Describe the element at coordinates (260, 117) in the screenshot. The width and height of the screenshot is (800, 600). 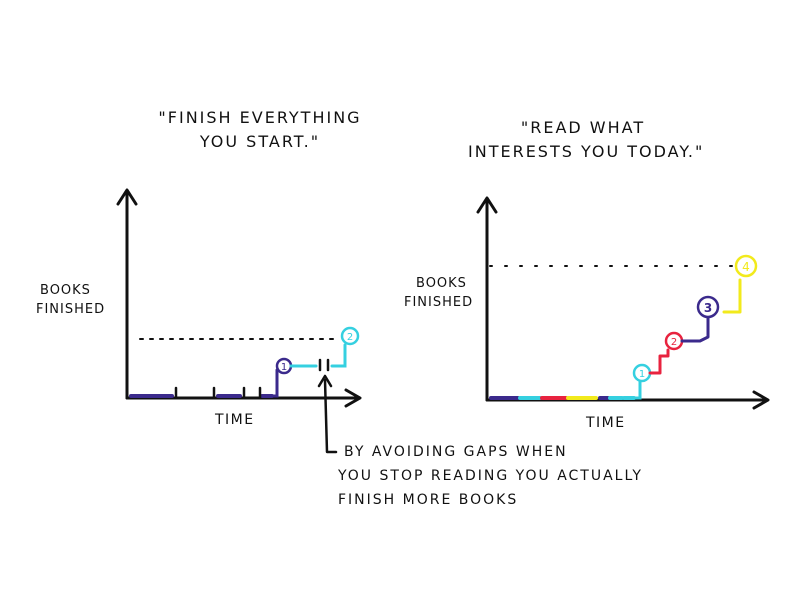
I see `left-title-line-1: "Finish everything` at that location.